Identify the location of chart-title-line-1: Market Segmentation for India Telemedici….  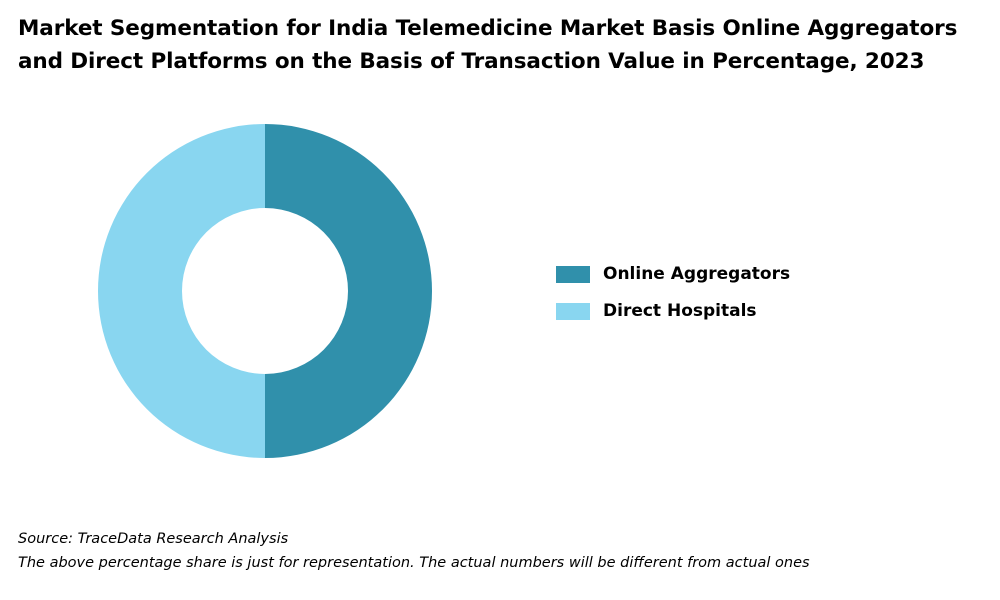
(488, 28).